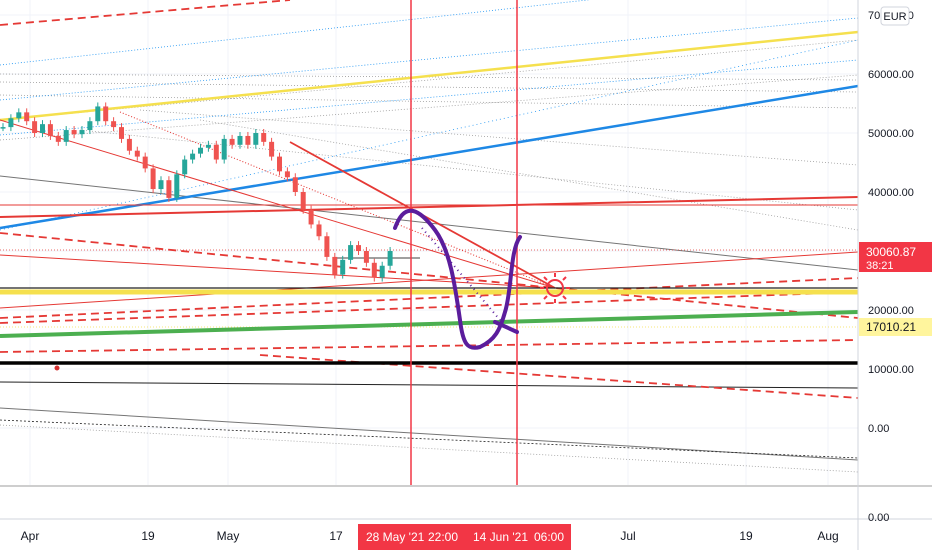 Image resolution: width=932 pixels, height=555 pixels. Describe the element at coordinates (891, 252) in the screenshot. I see `svg-text: 30060.87` at that location.